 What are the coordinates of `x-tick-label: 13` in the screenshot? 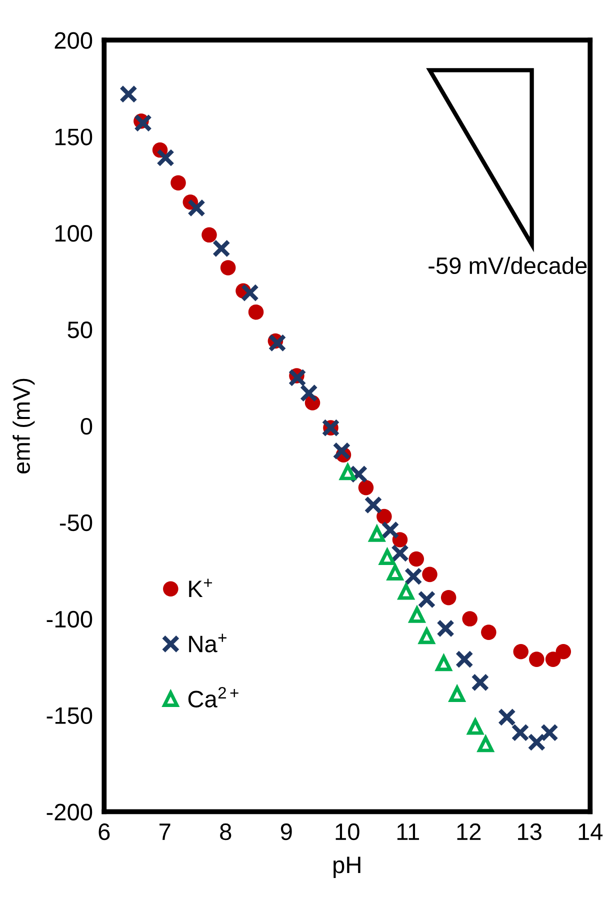 It's located at (530, 831).